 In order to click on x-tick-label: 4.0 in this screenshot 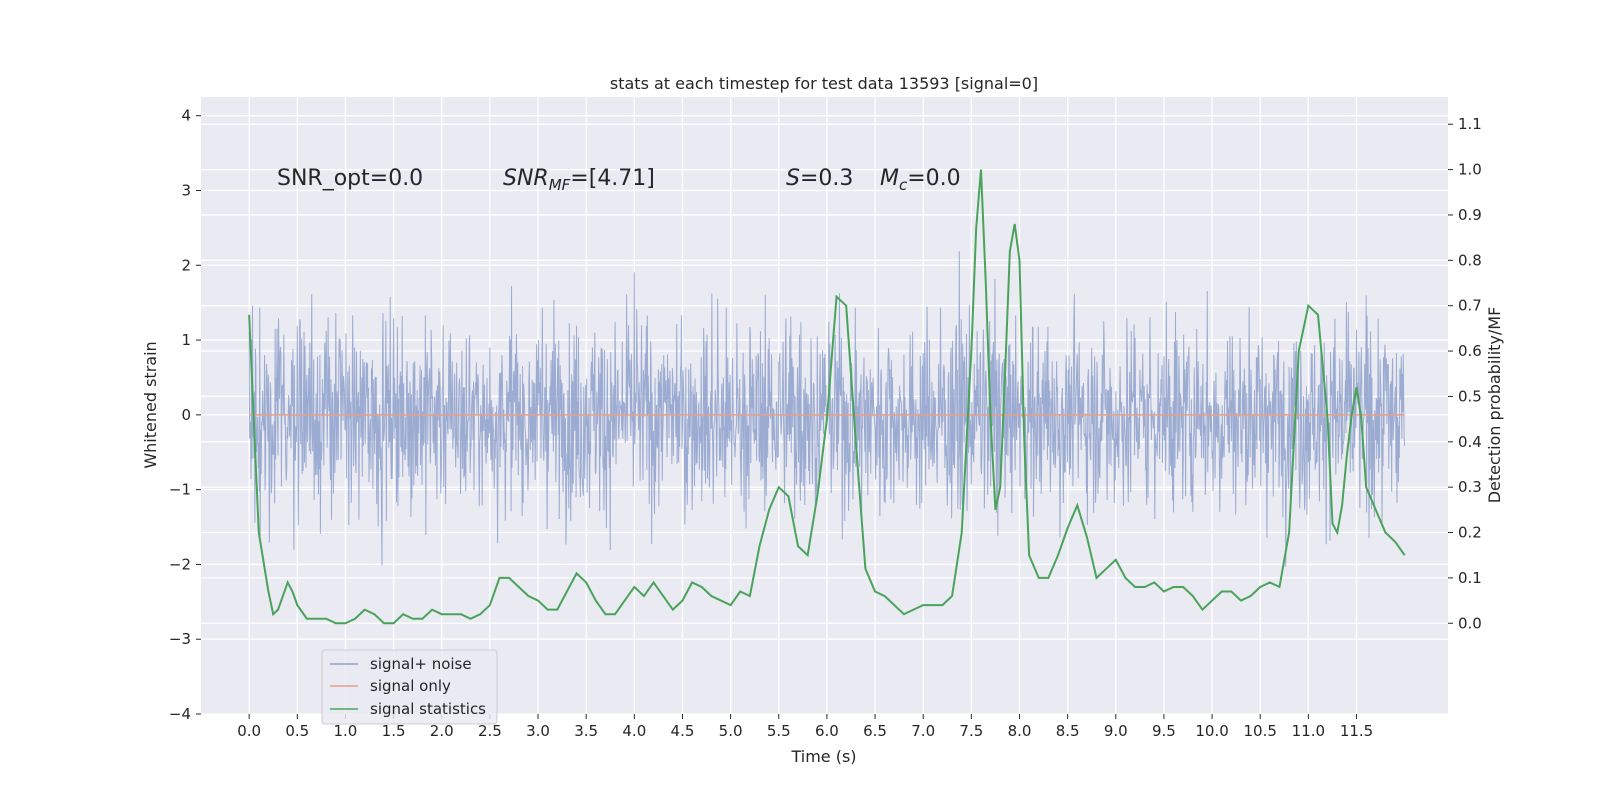, I will do `click(634, 731)`.